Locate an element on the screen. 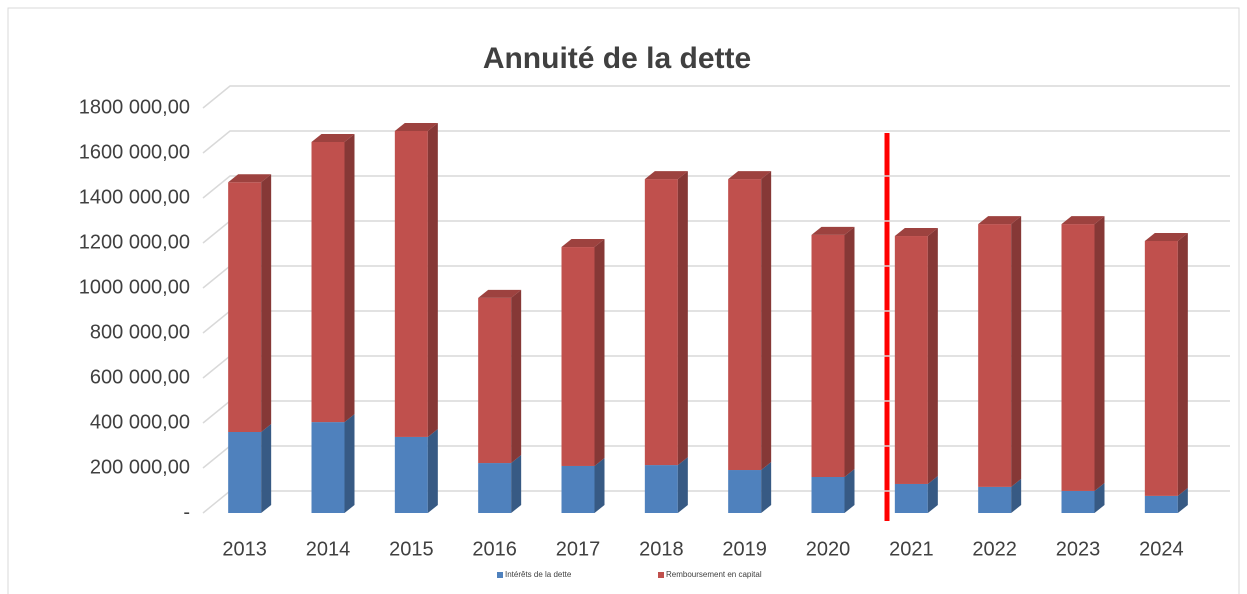 The width and height of the screenshot is (1247, 594). x-tick-label: 2020 is located at coordinates (828, 549).